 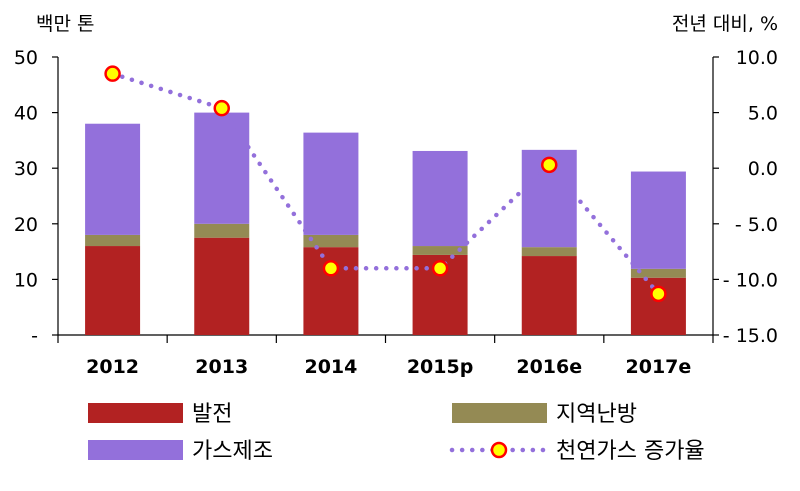 I want to click on right-tick-label: - 5.0, so click(x=756, y=225).